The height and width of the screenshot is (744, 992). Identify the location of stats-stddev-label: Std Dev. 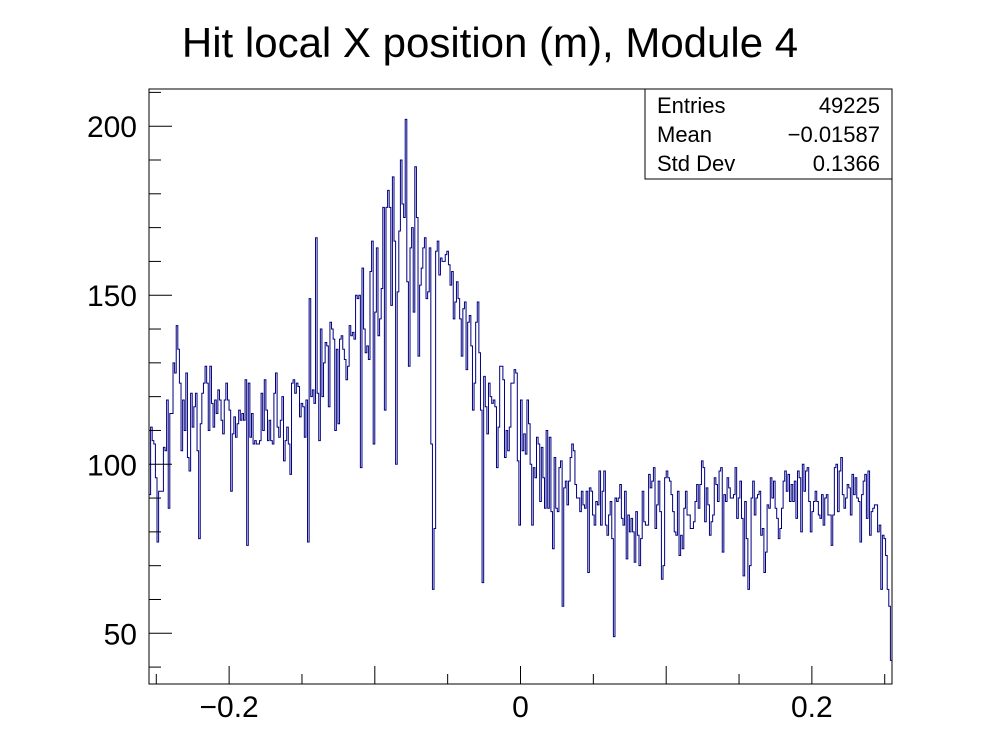
(696, 163).